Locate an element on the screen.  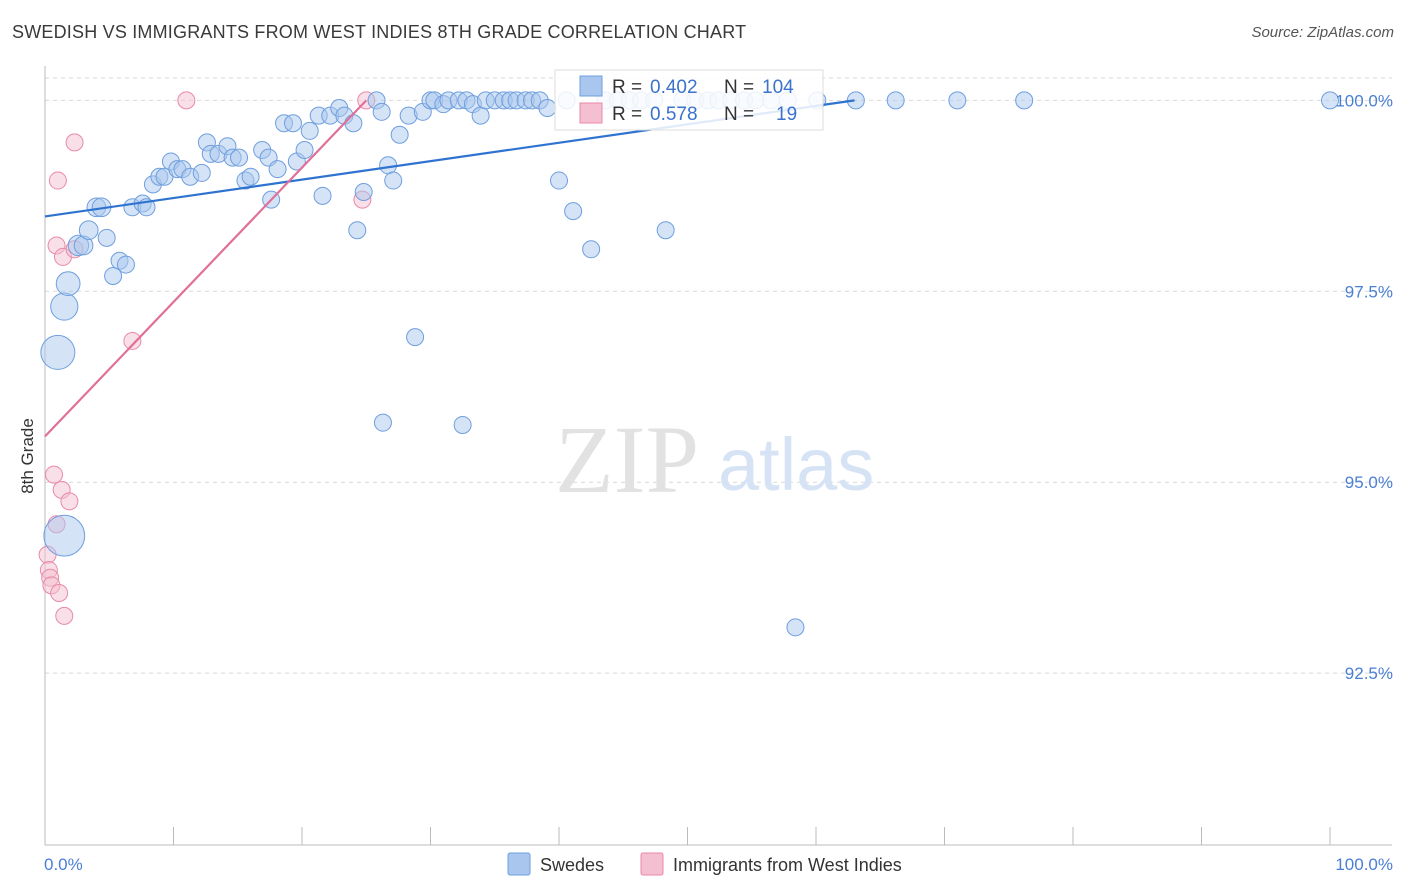
trend-line-west-indies is located at coordinates (206, 268).